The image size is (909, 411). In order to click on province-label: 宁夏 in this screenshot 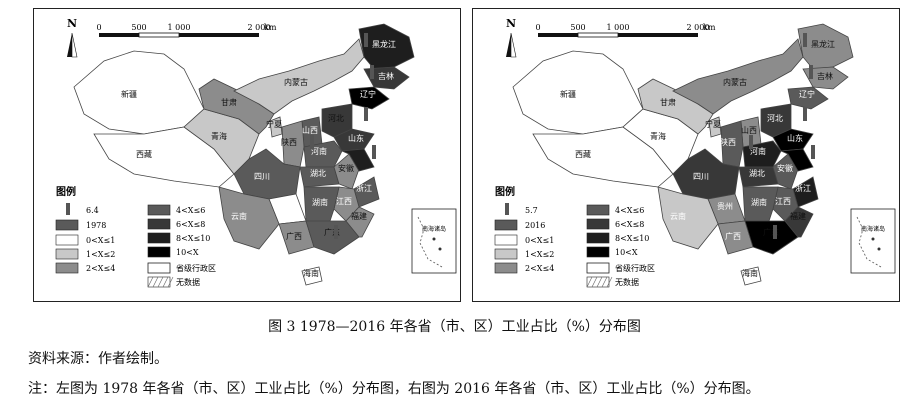, I will do `click(274, 124)`.